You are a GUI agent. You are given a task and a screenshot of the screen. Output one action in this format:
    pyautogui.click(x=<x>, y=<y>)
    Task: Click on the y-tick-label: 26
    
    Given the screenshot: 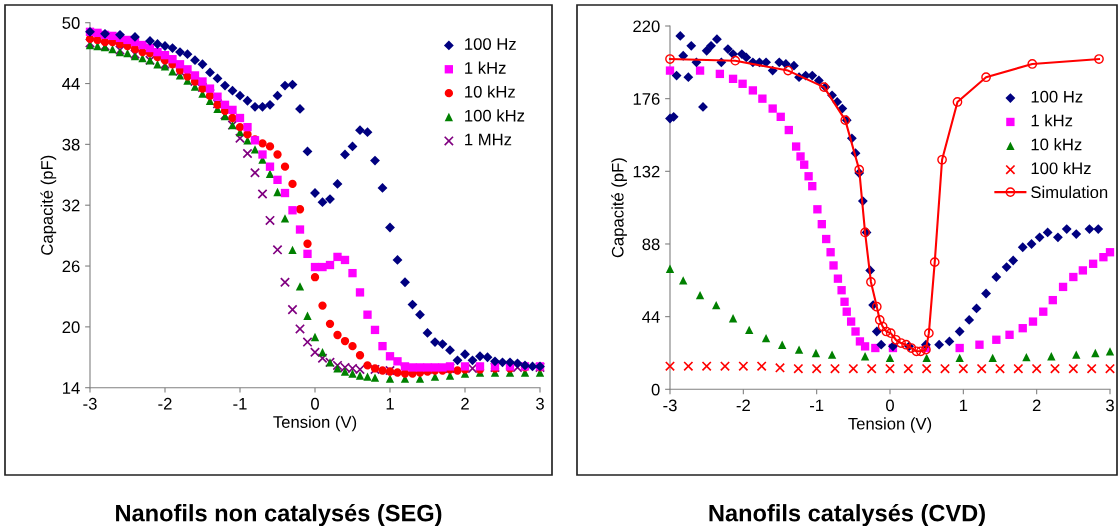 What is the action you would take?
    pyautogui.click(x=71, y=266)
    